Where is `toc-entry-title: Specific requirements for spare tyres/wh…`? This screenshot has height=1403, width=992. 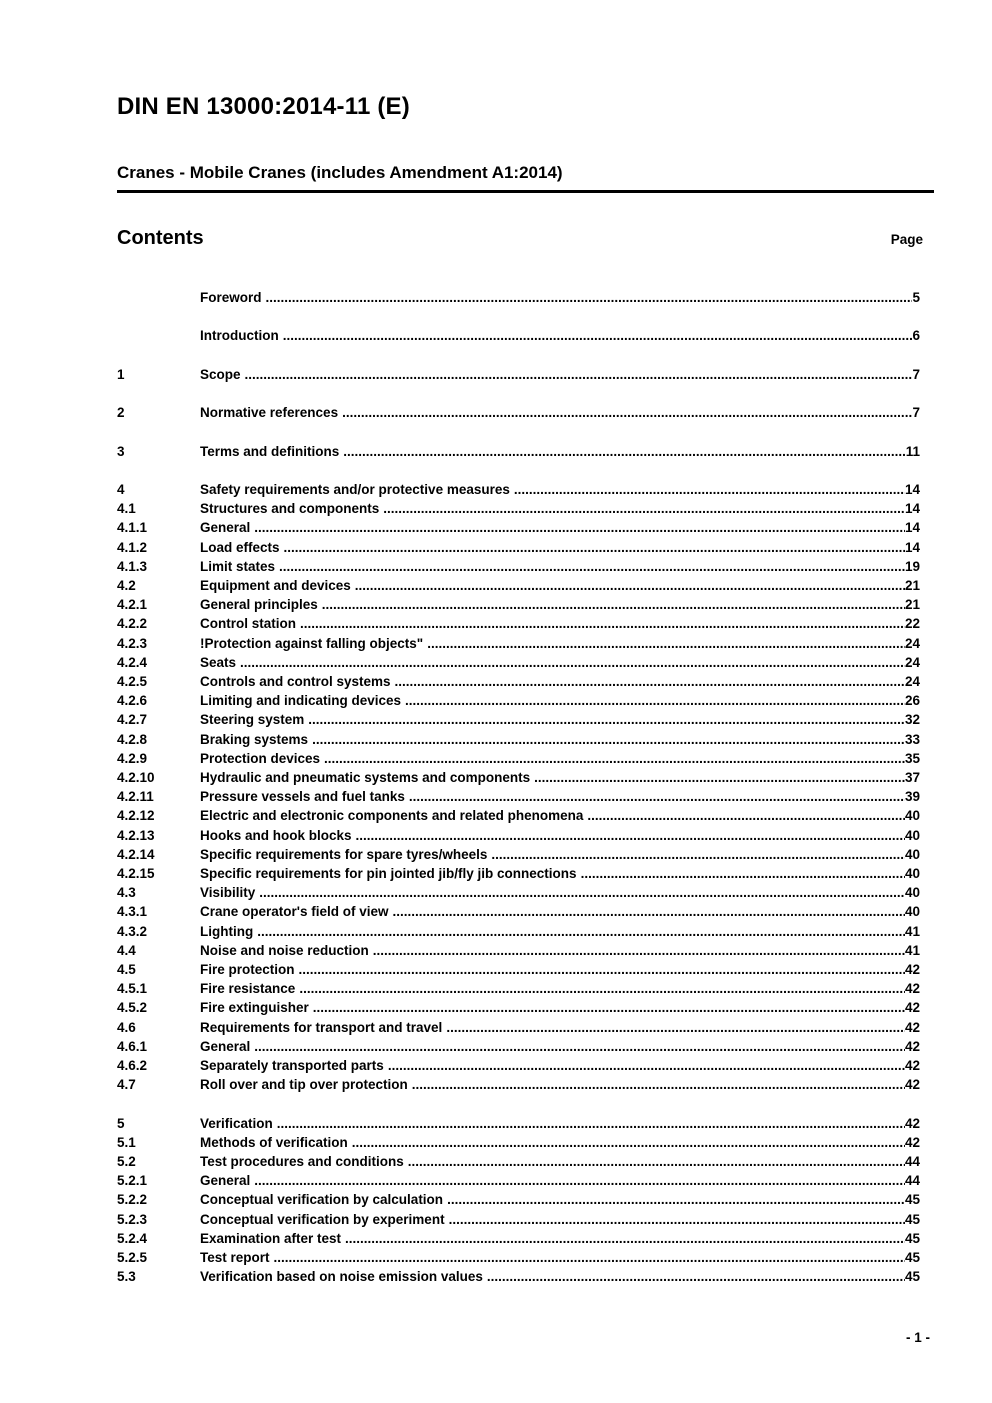 toc-entry-title: Specific requirements for spare tyres/wh… is located at coordinates (344, 854).